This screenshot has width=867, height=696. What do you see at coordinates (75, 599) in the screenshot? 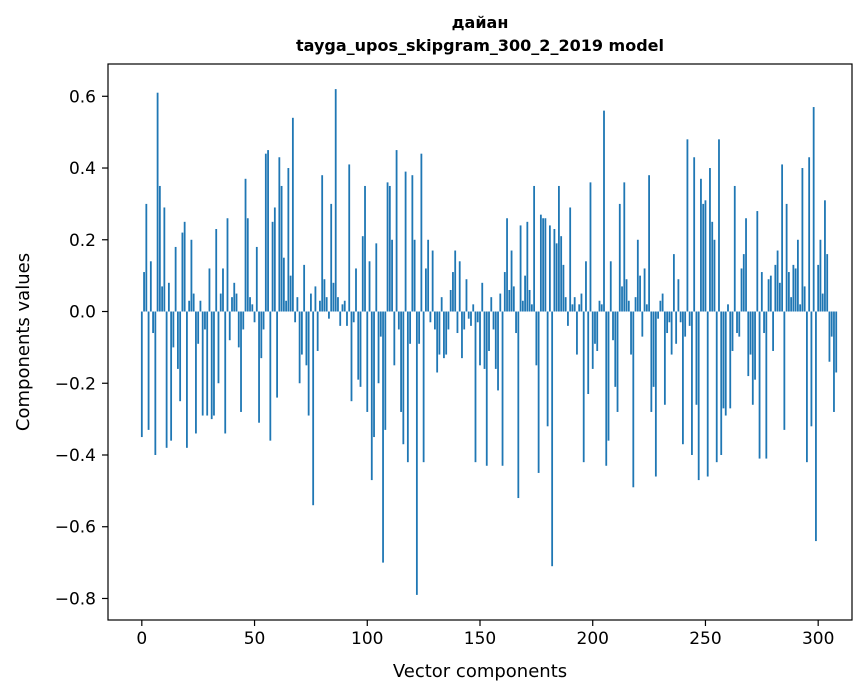
I see `y-tick-label: −0.8` at bounding box center [75, 599].